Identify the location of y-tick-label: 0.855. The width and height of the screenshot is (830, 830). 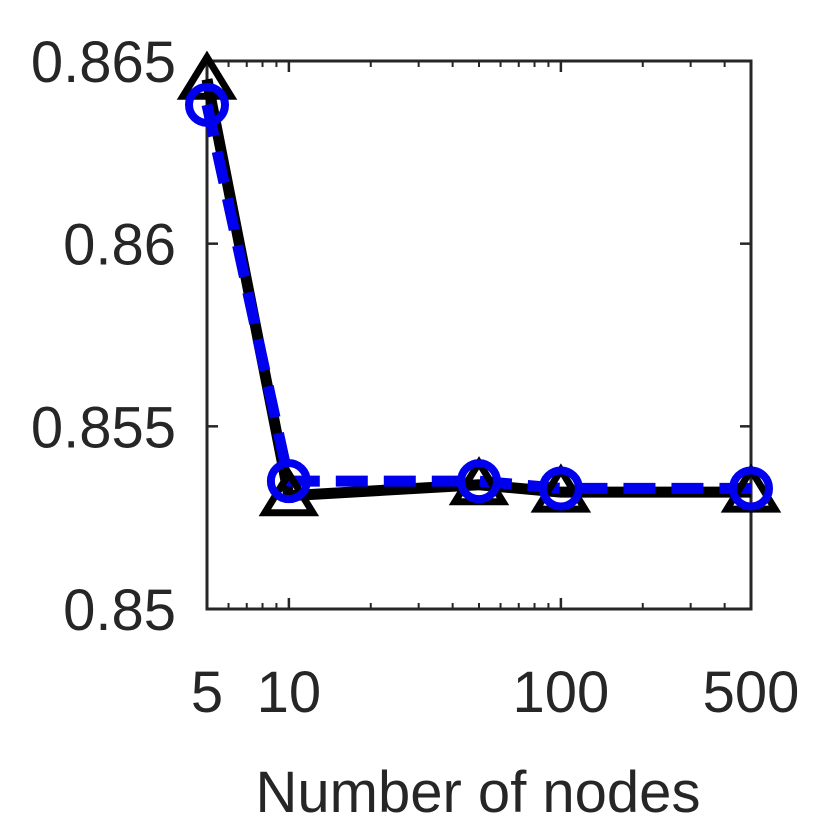
(103, 427).